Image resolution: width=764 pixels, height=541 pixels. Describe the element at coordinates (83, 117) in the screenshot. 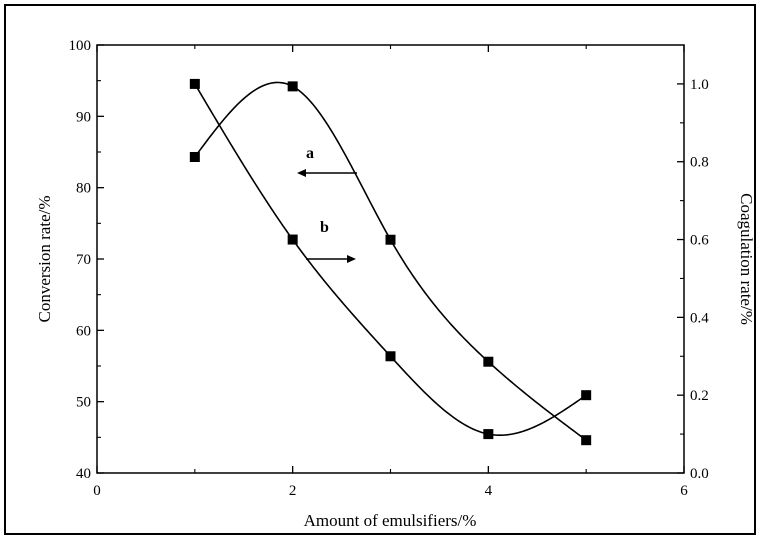

I see `y-tick-label: 90` at that location.